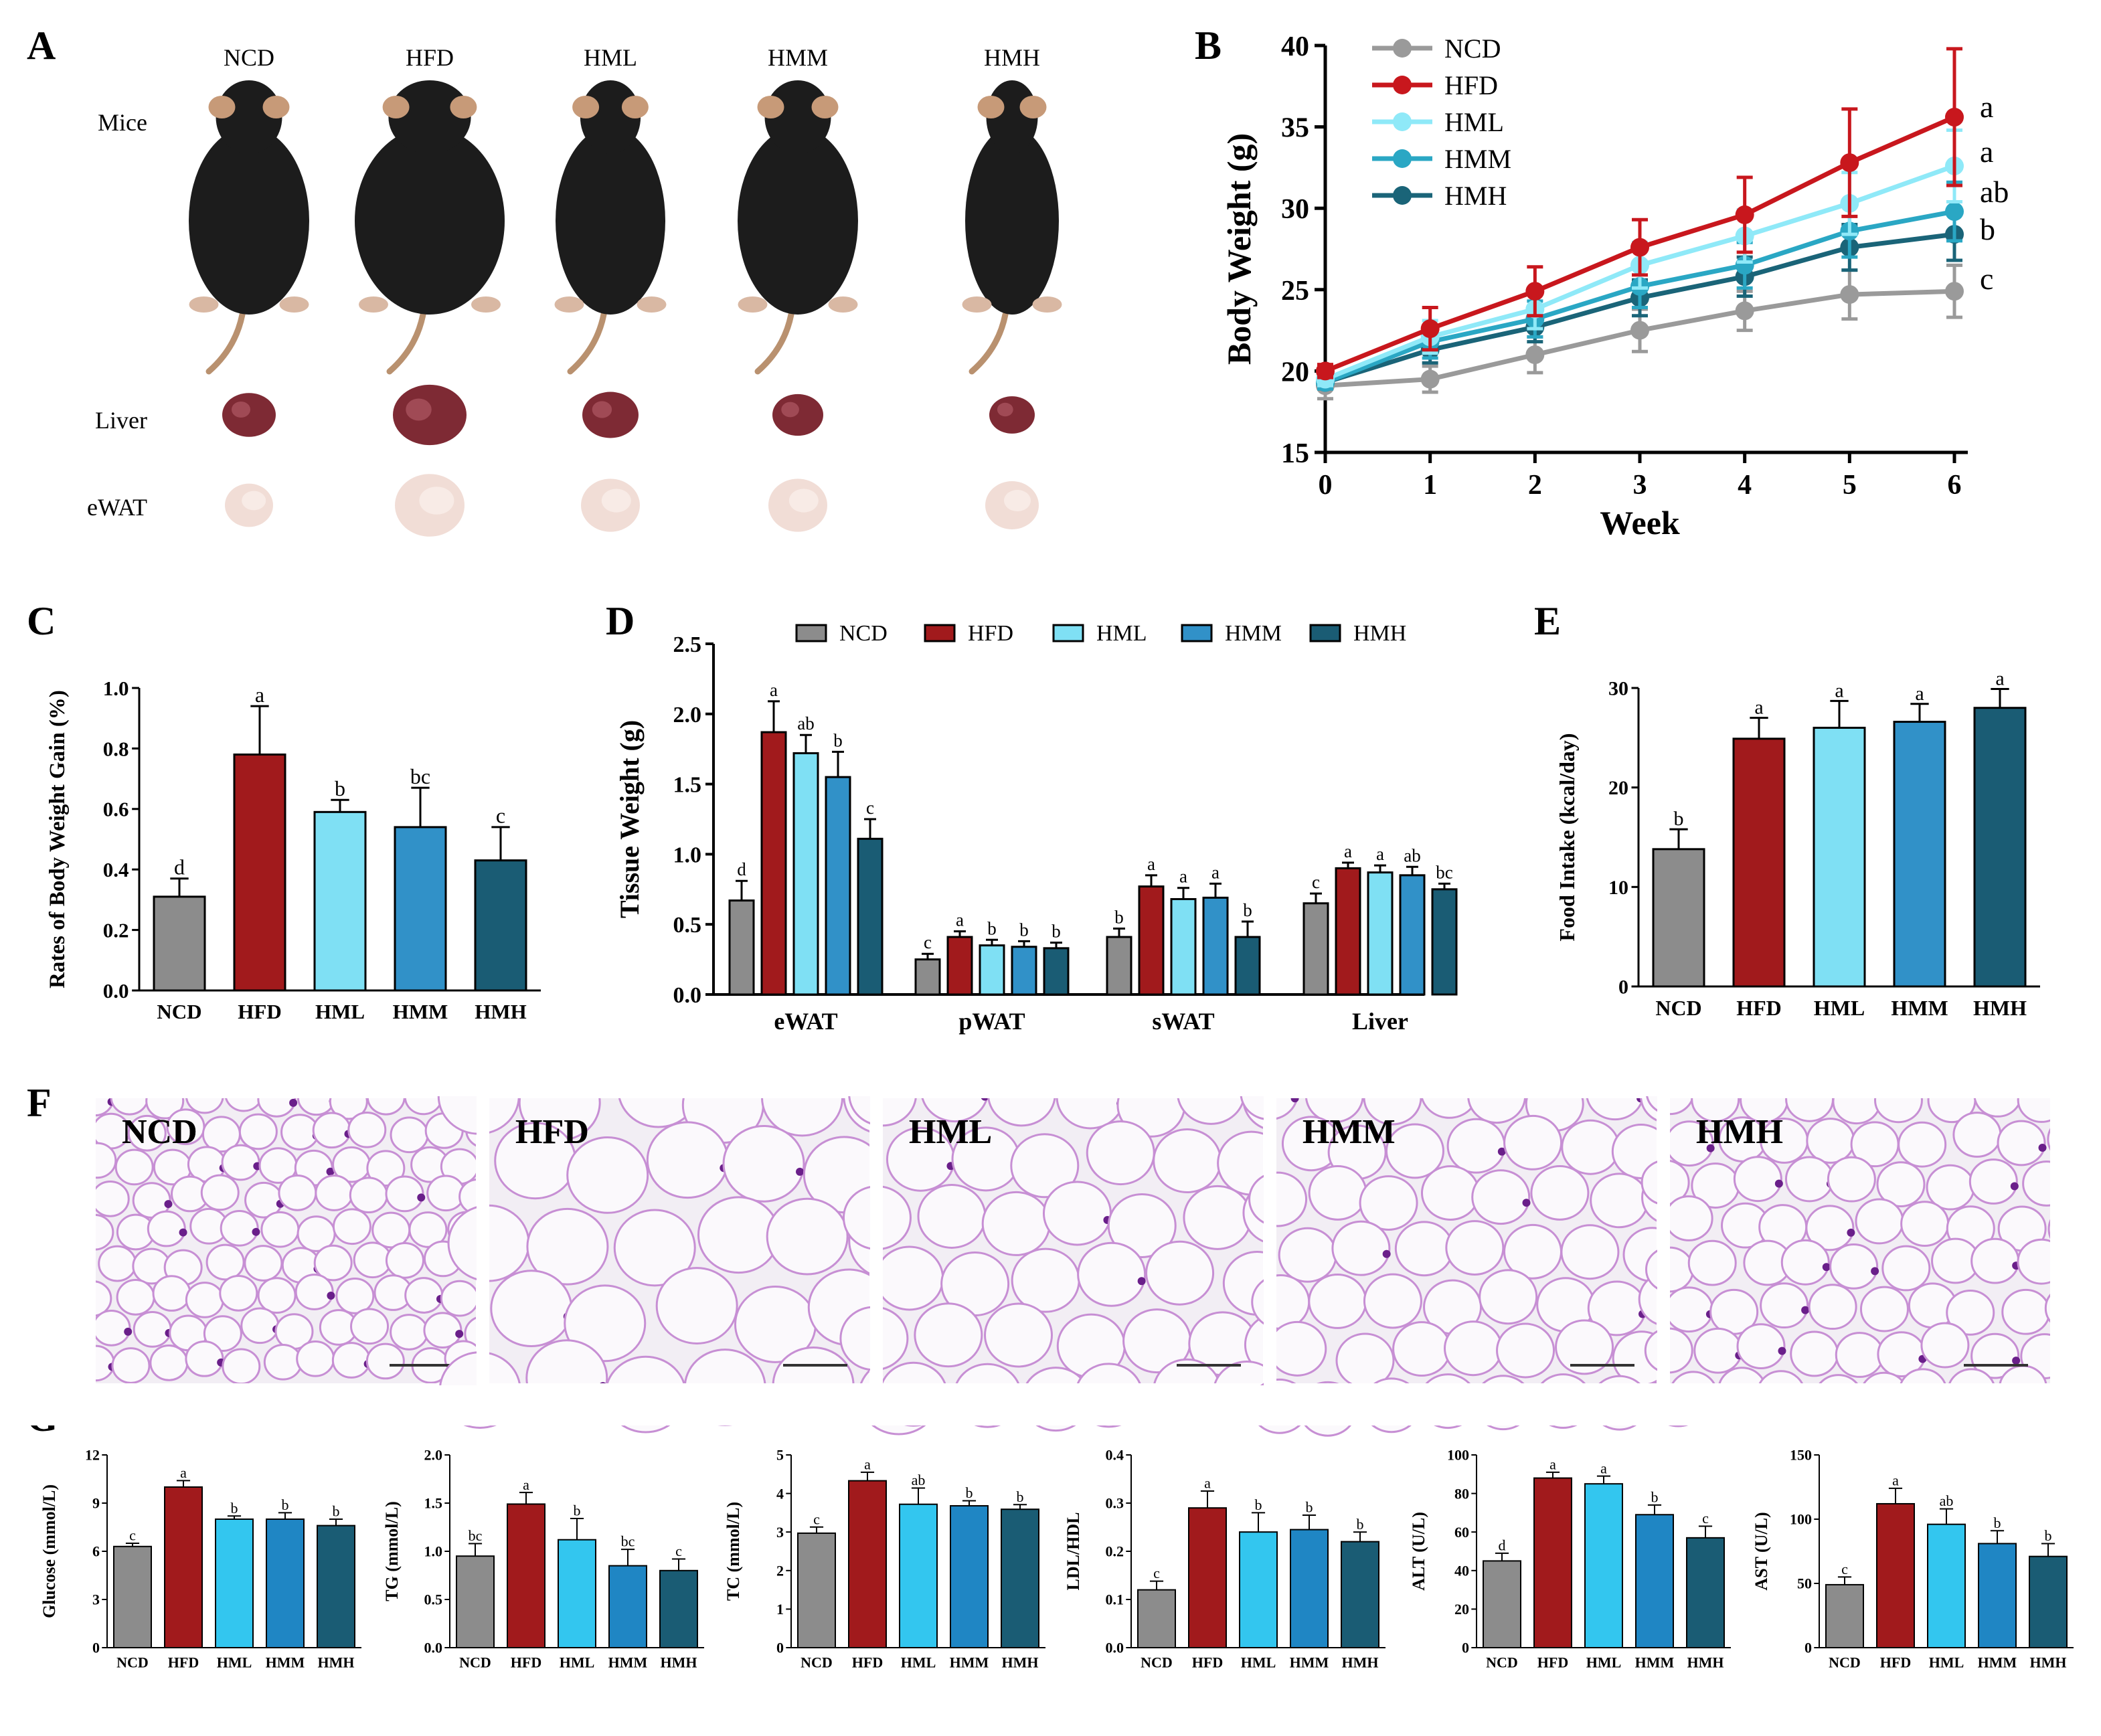 The image size is (2101, 1736). I want to click on y-tick-label: 4, so click(780, 1493).